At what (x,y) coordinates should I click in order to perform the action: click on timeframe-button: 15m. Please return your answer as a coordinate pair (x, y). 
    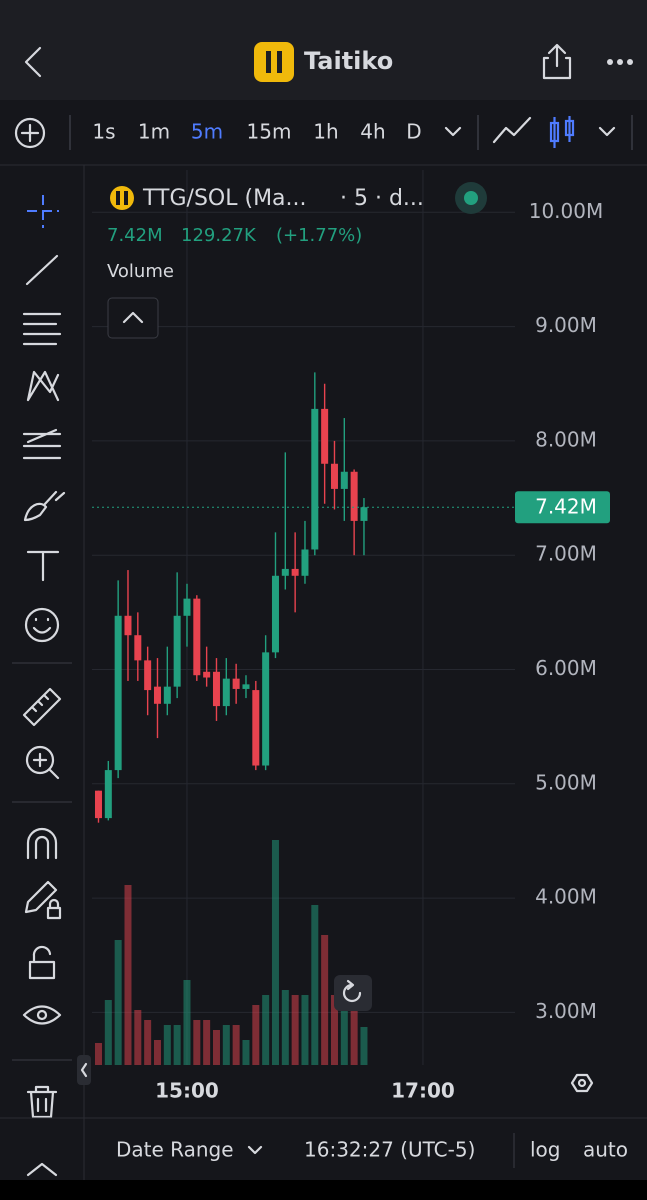
    Looking at the image, I should click on (269, 132).